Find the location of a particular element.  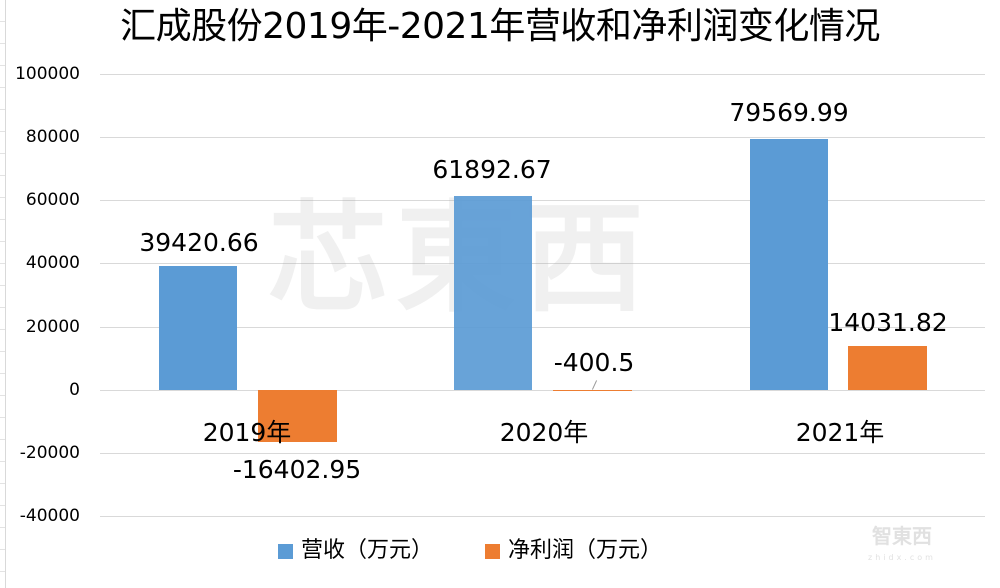

y-tick-label: 0 is located at coordinates (74, 390).